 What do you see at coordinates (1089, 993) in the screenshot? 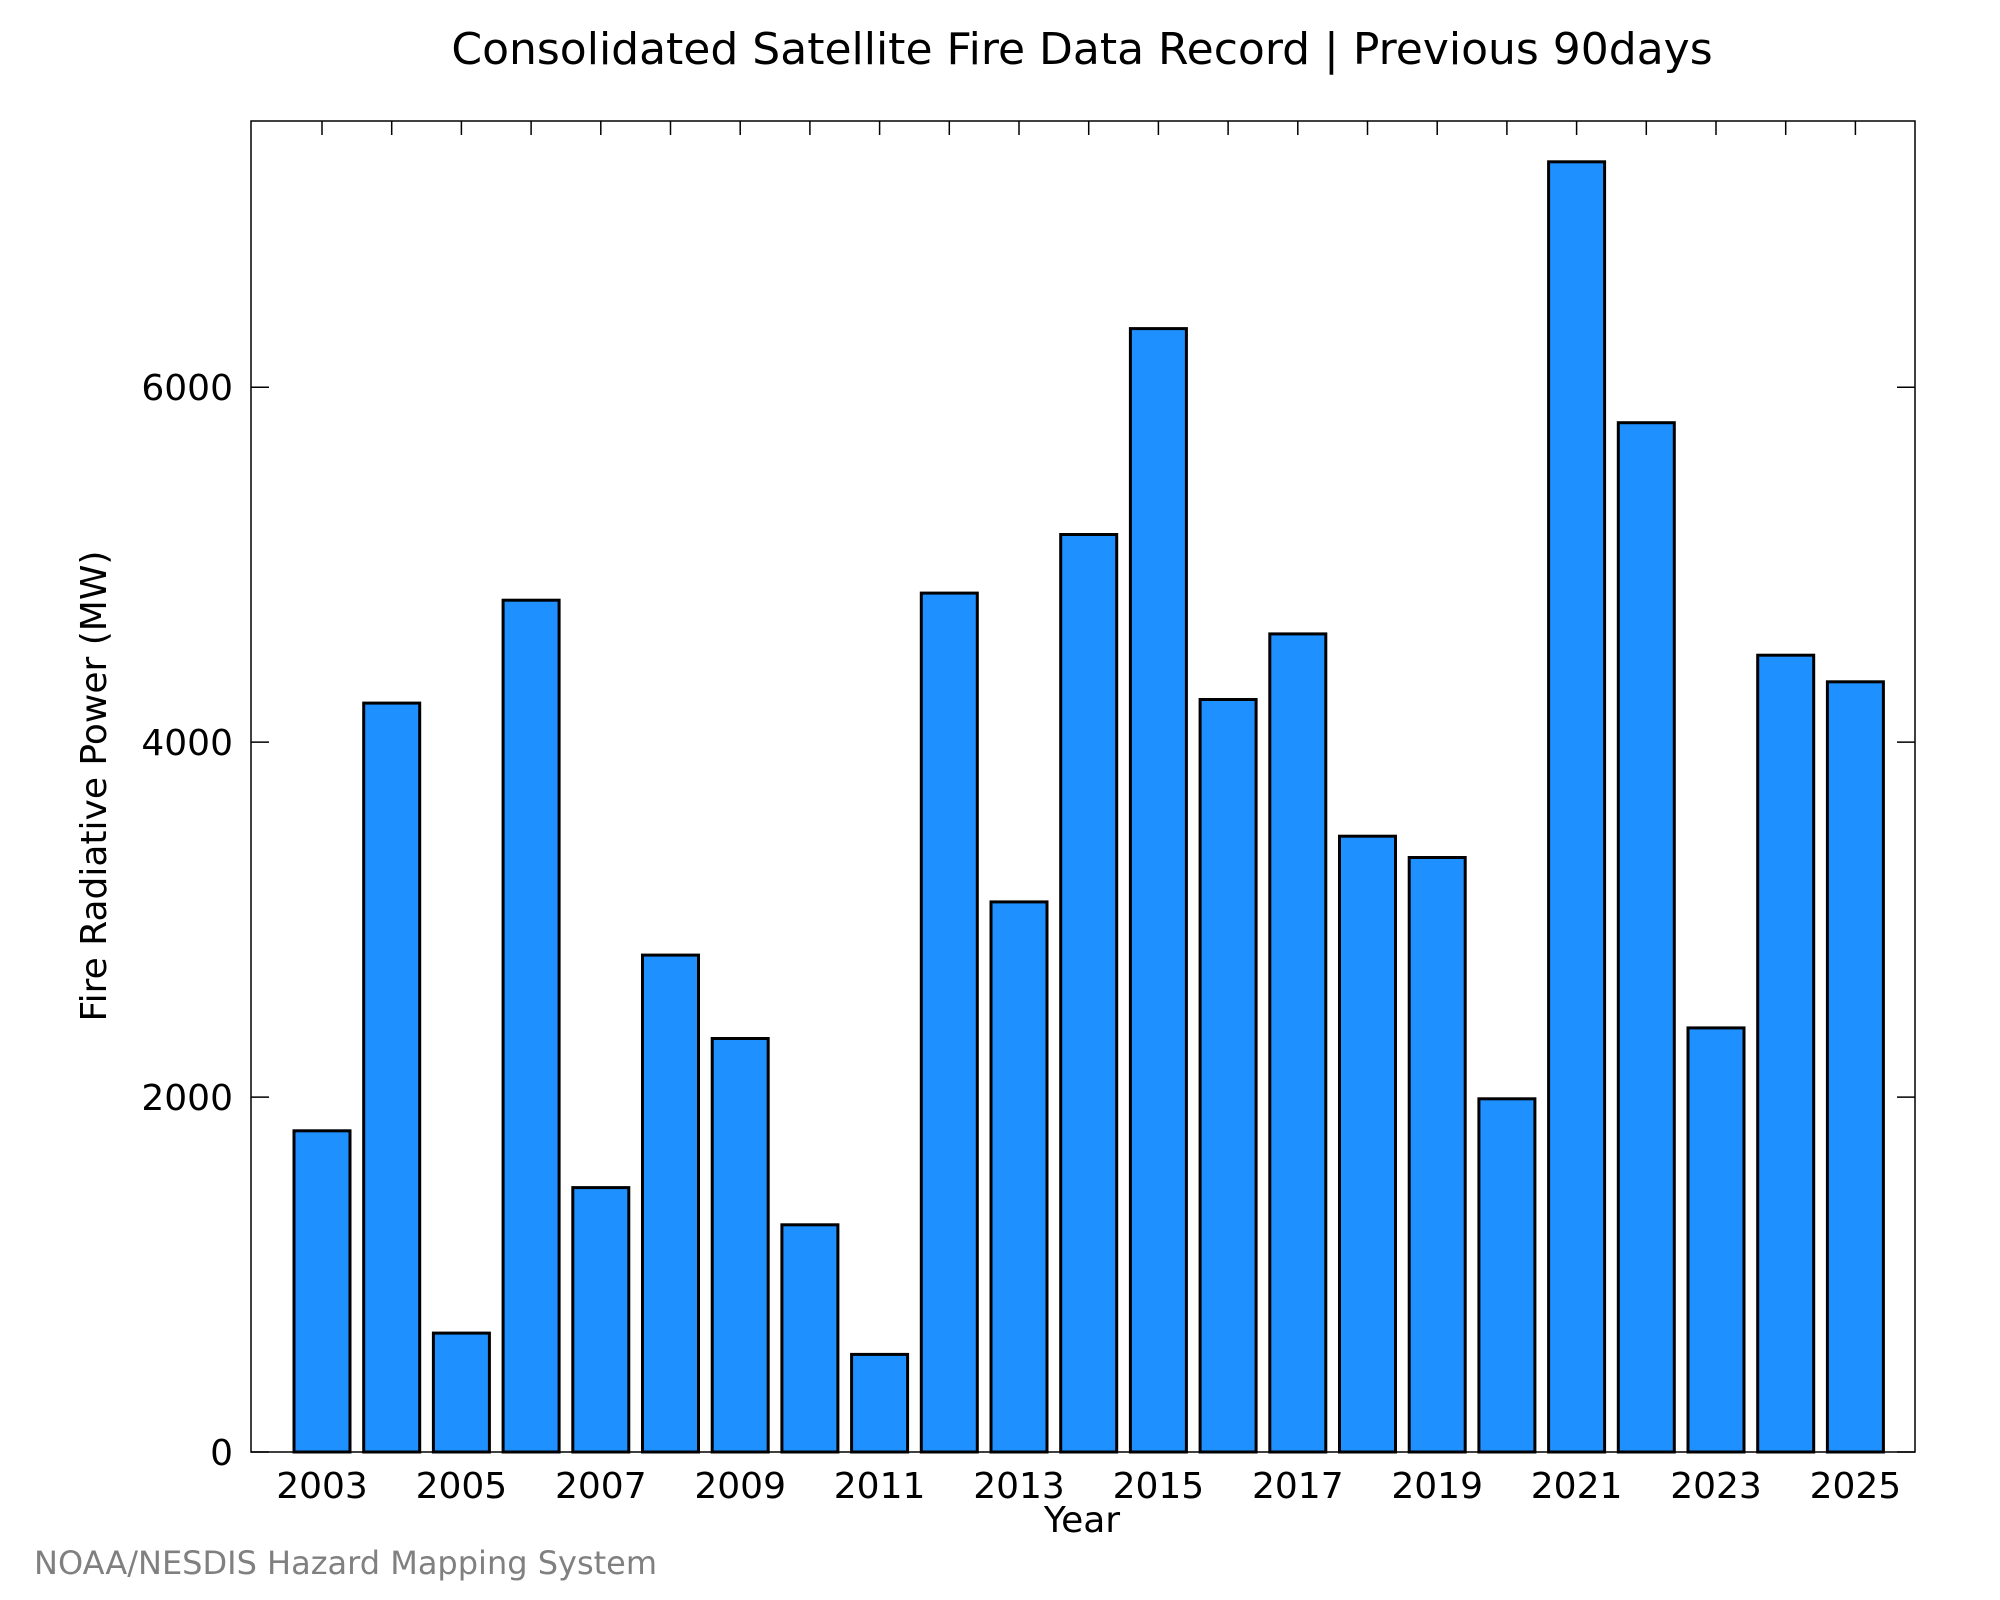
I see `bar-2014` at bounding box center [1089, 993].